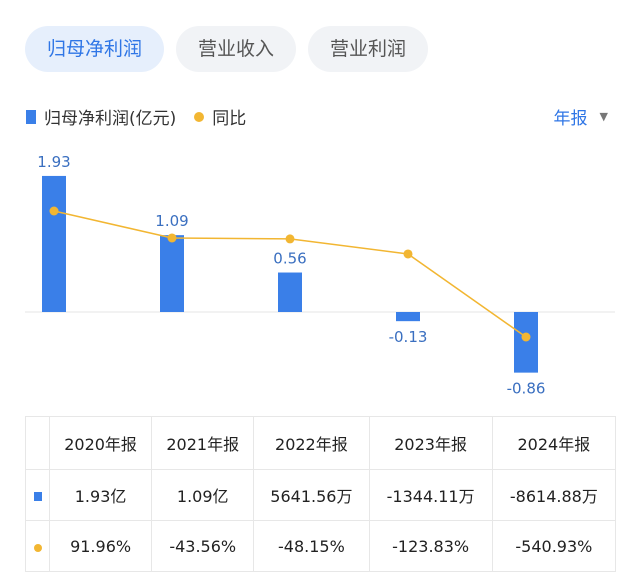 The image size is (640, 578). What do you see at coordinates (430, 495) in the screenshot?
I see `table-cell: -1344.11万` at bounding box center [430, 495].